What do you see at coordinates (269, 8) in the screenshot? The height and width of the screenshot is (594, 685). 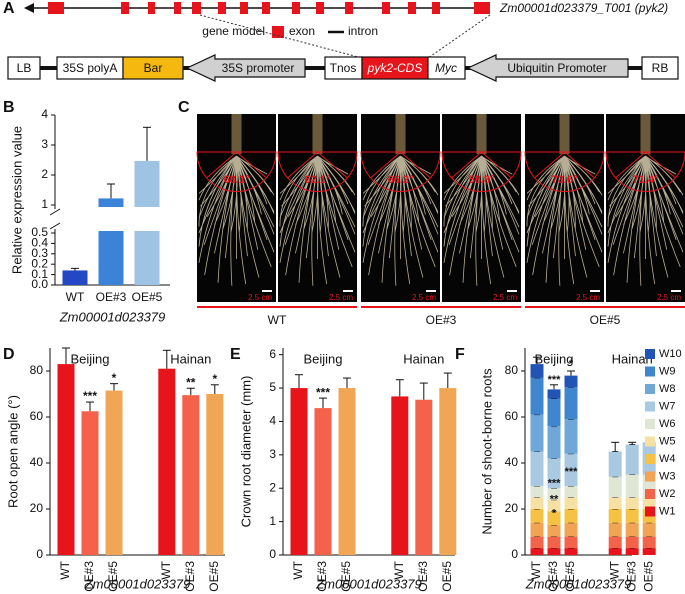 I see `exons` at bounding box center [269, 8].